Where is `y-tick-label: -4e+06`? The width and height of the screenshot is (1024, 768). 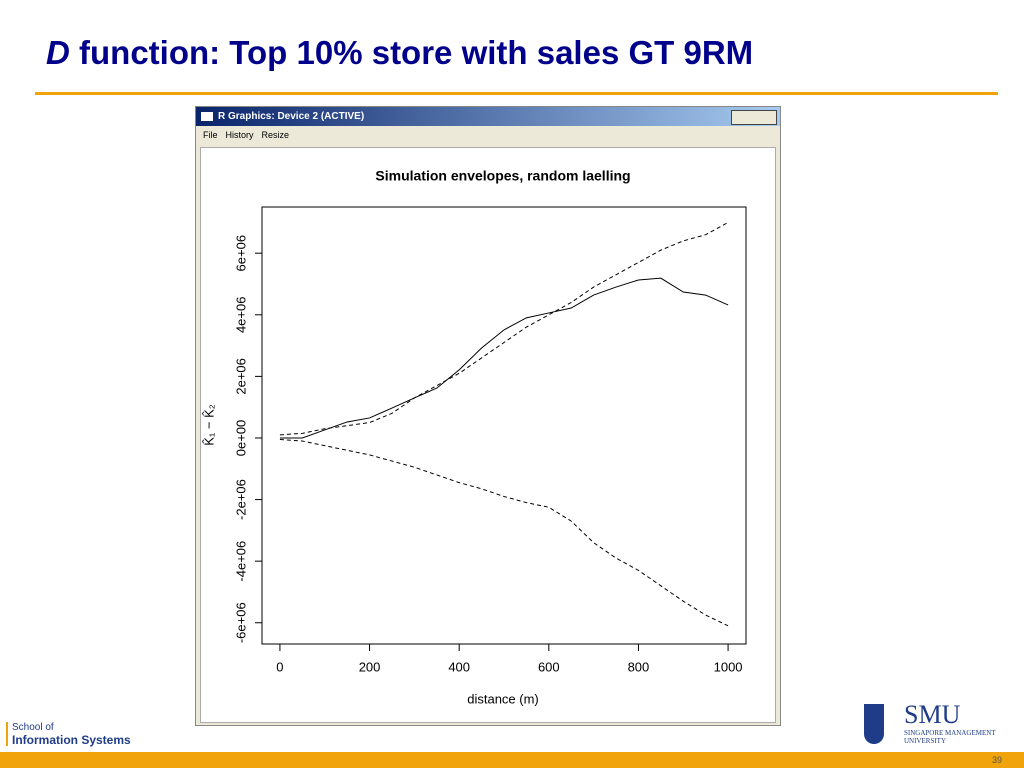
y-tick-label: -4e+06 is located at coordinates (240, 561).